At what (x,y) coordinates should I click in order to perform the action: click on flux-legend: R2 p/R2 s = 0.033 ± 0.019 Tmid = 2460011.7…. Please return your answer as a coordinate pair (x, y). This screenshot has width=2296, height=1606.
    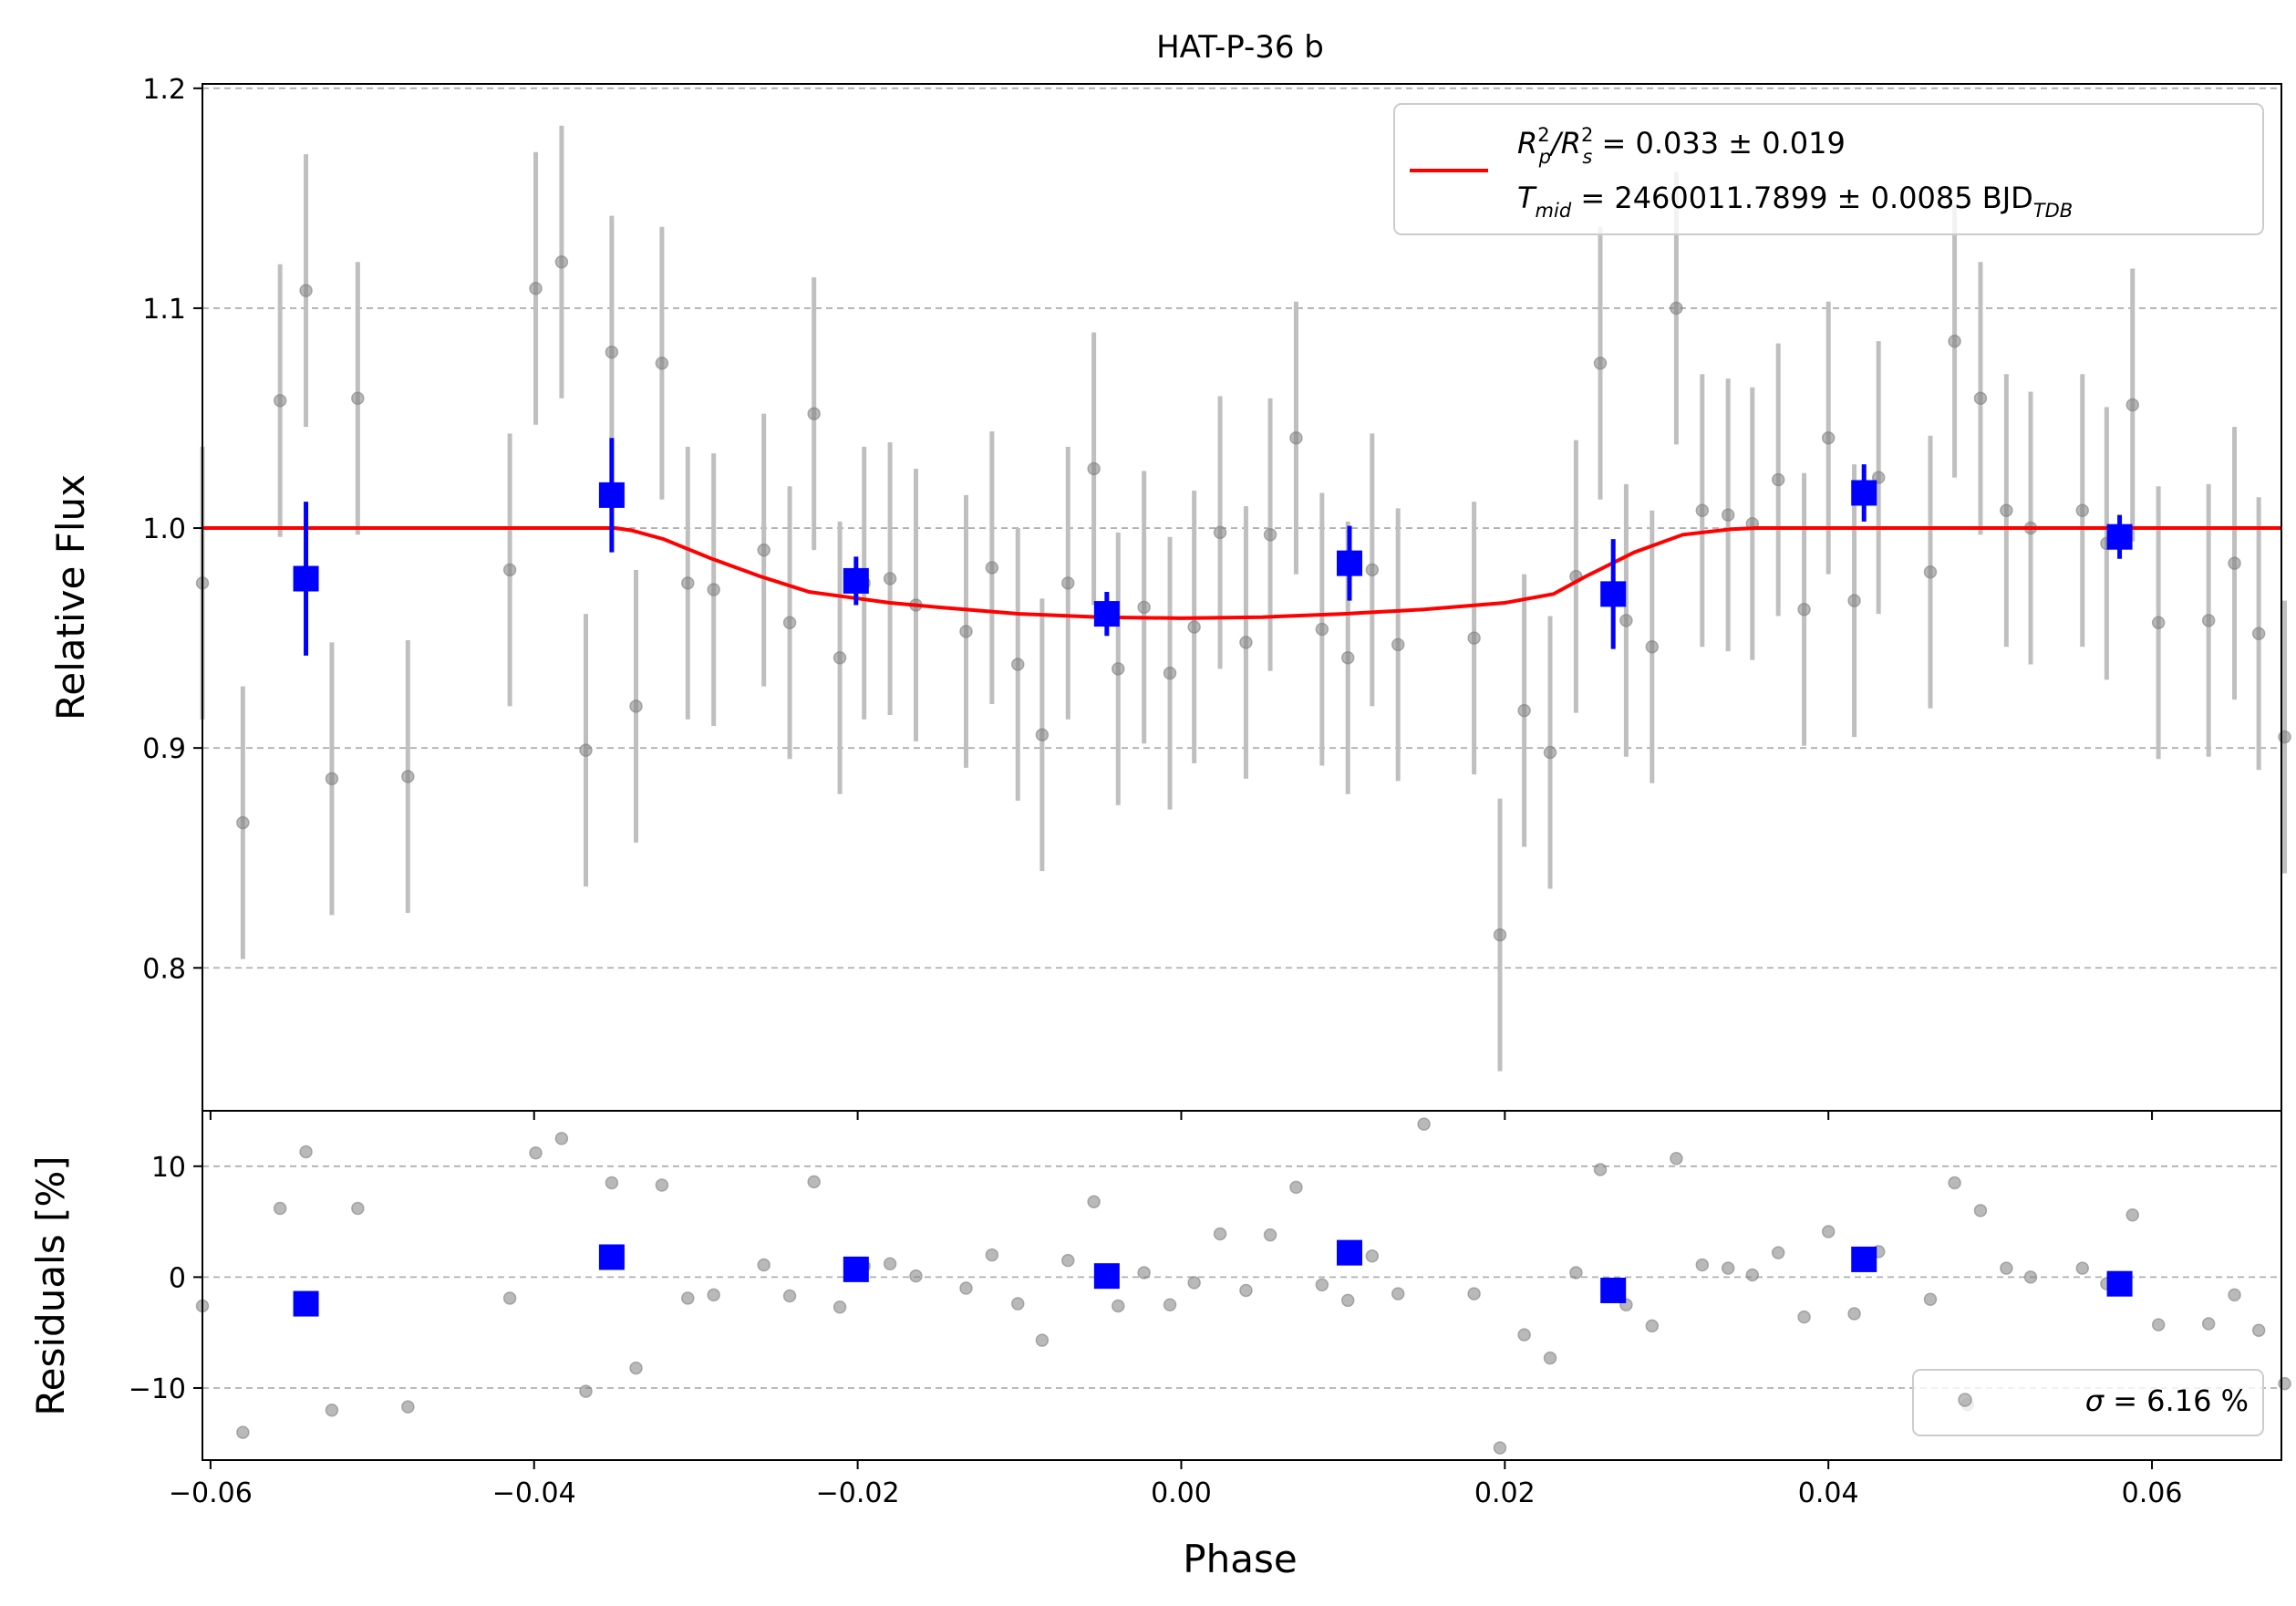
    Looking at the image, I should click on (1828, 169).